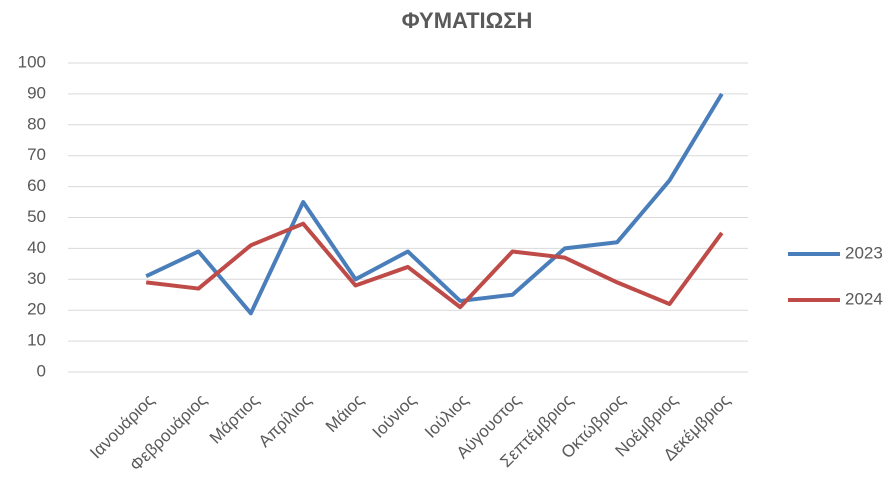 The image size is (896, 492). Describe the element at coordinates (864, 252) in the screenshot. I see `legend-label: 2023` at that location.